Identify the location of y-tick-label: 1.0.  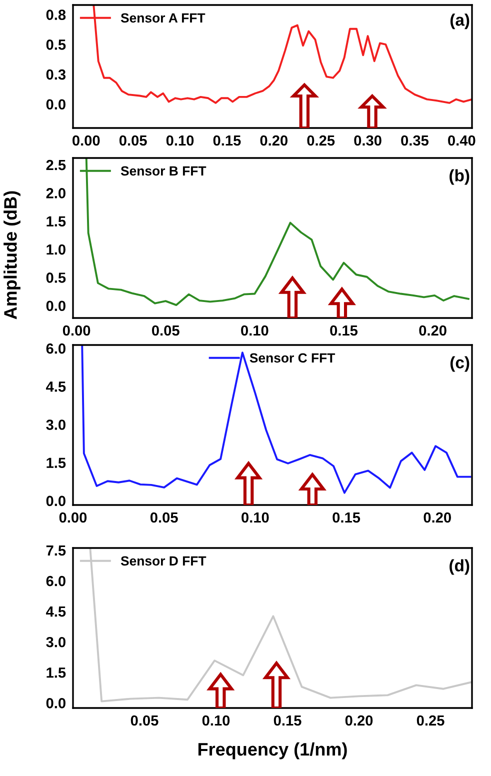
(56, 249).